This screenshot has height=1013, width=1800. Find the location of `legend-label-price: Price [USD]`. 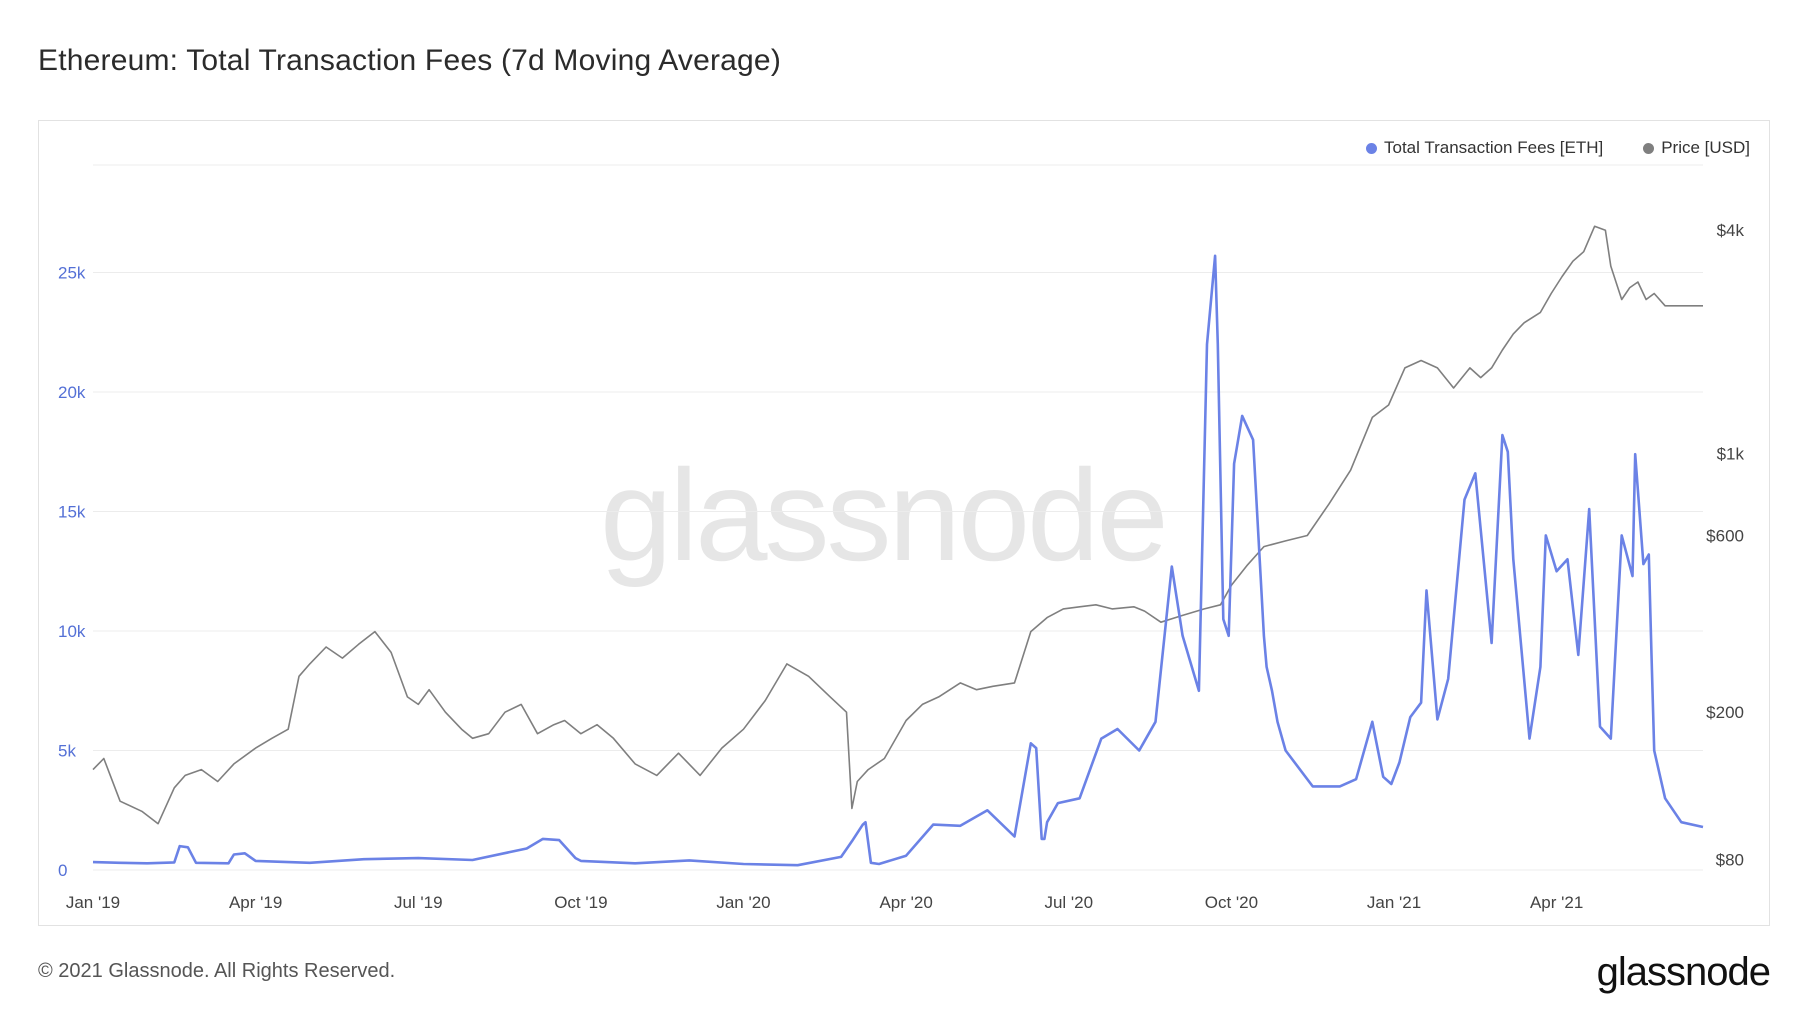

legend-label-price: Price [USD] is located at coordinates (1705, 147).